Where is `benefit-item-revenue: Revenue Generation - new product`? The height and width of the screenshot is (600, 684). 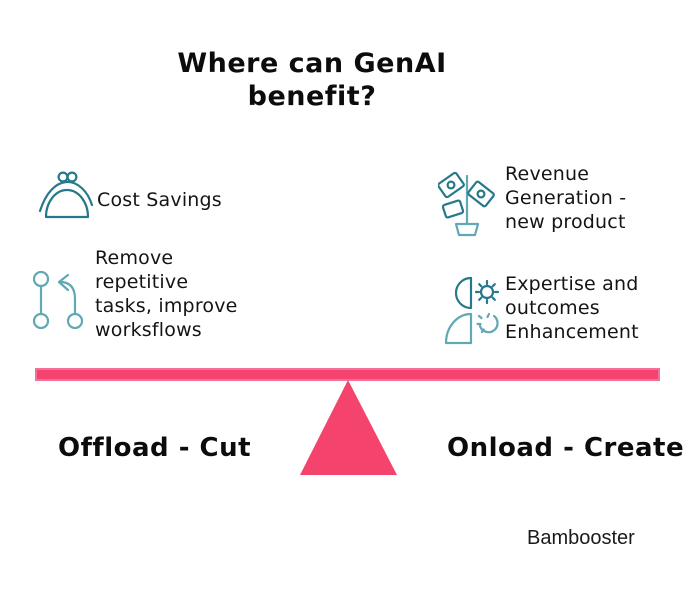
benefit-item-revenue: Revenue Generation - new product is located at coordinates (557, 207).